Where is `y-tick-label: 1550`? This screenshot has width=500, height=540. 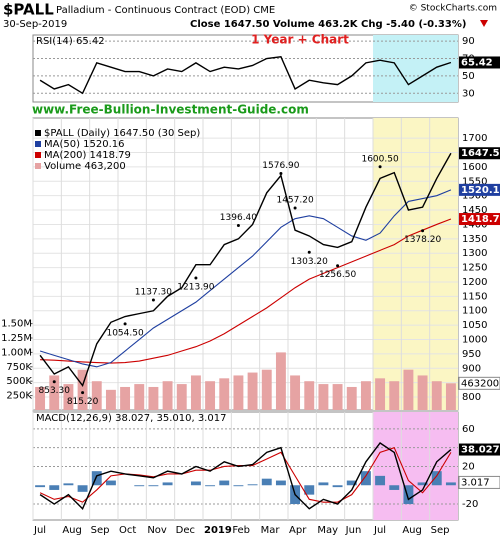 y-tick-label: 1550 is located at coordinates (474, 181).